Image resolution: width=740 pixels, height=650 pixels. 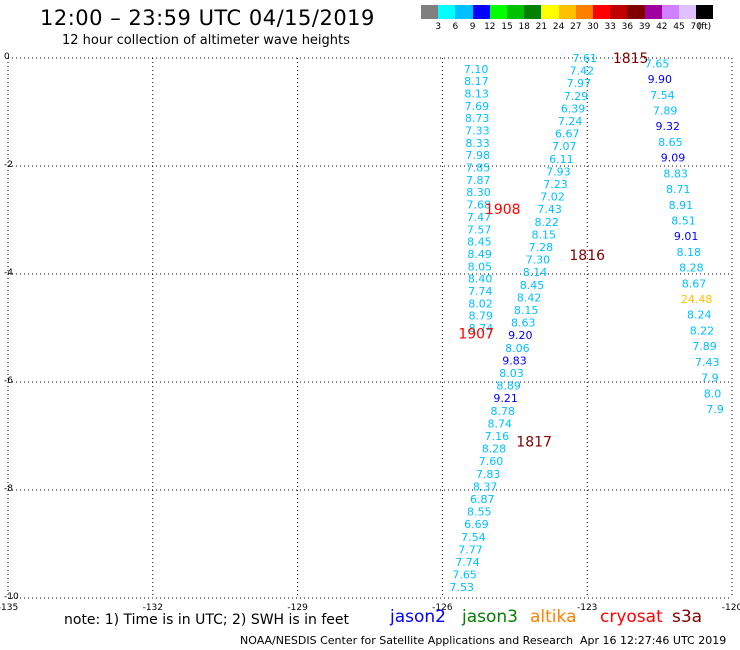 I want to click on wave-height-value: 8.05, so click(x=480, y=266).